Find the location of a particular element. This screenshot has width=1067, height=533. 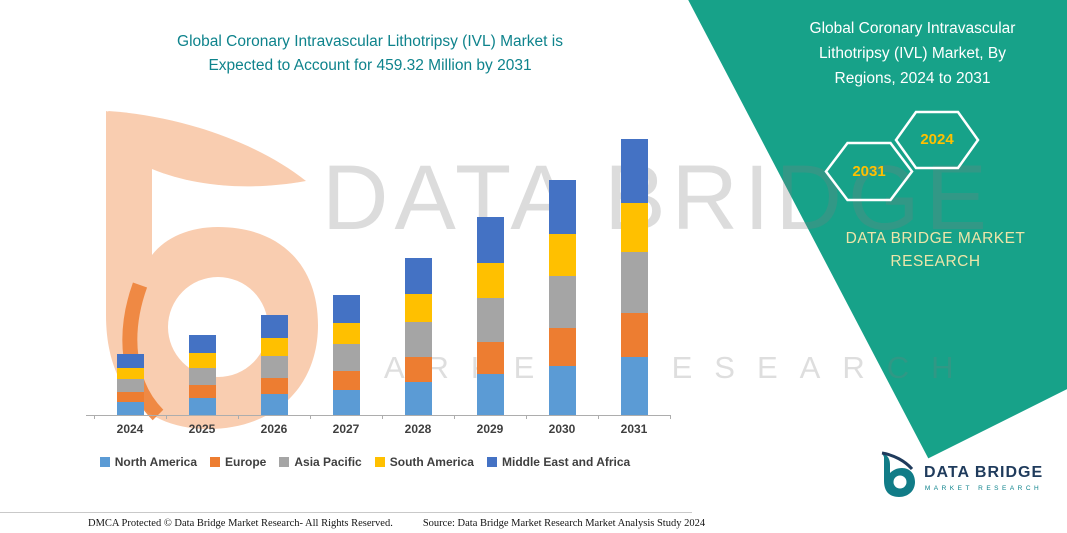

legend-label: Middle East and Africa is located at coordinates (566, 462).